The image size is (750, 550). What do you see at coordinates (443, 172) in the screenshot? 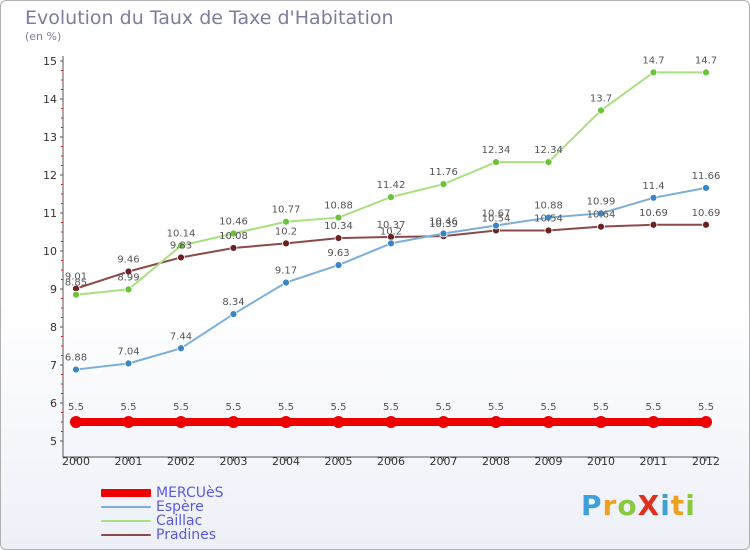
I see `data-label: 11.76` at bounding box center [443, 172].